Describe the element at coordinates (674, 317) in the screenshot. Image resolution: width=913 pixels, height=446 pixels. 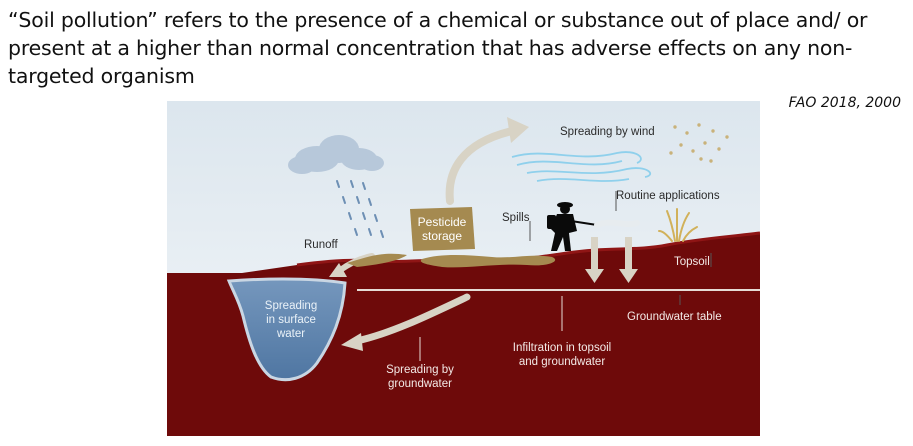
I see `groundwater-table-label: Groundwater table` at that location.